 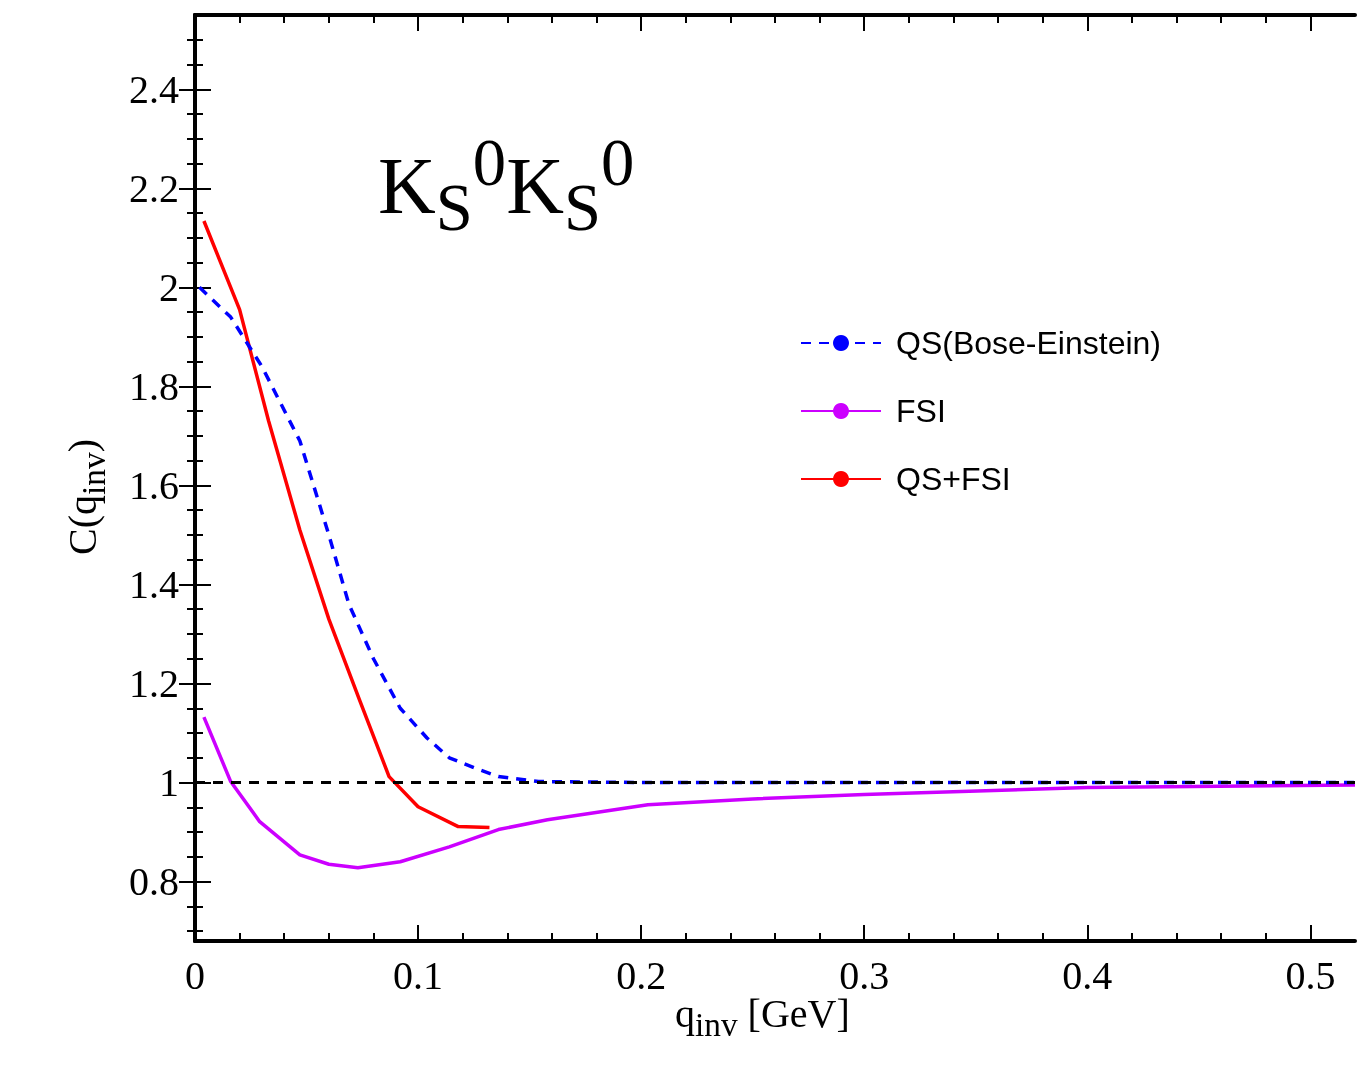 What do you see at coordinates (154, 485) in the screenshot?
I see `y-tick-label: 1.6` at bounding box center [154, 485].